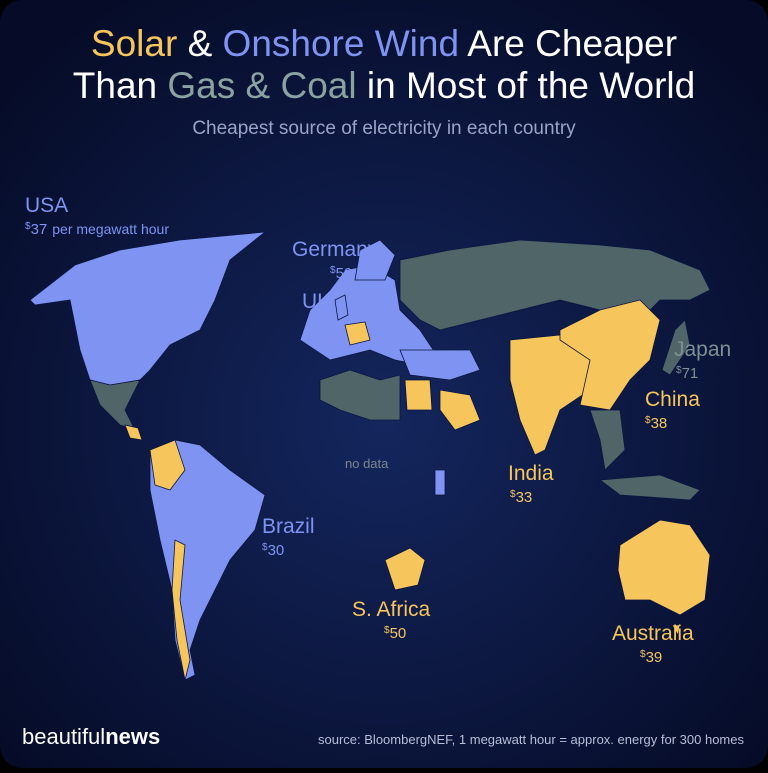 The height and width of the screenshot is (773, 768). I want to click on central-america, so click(133, 432).